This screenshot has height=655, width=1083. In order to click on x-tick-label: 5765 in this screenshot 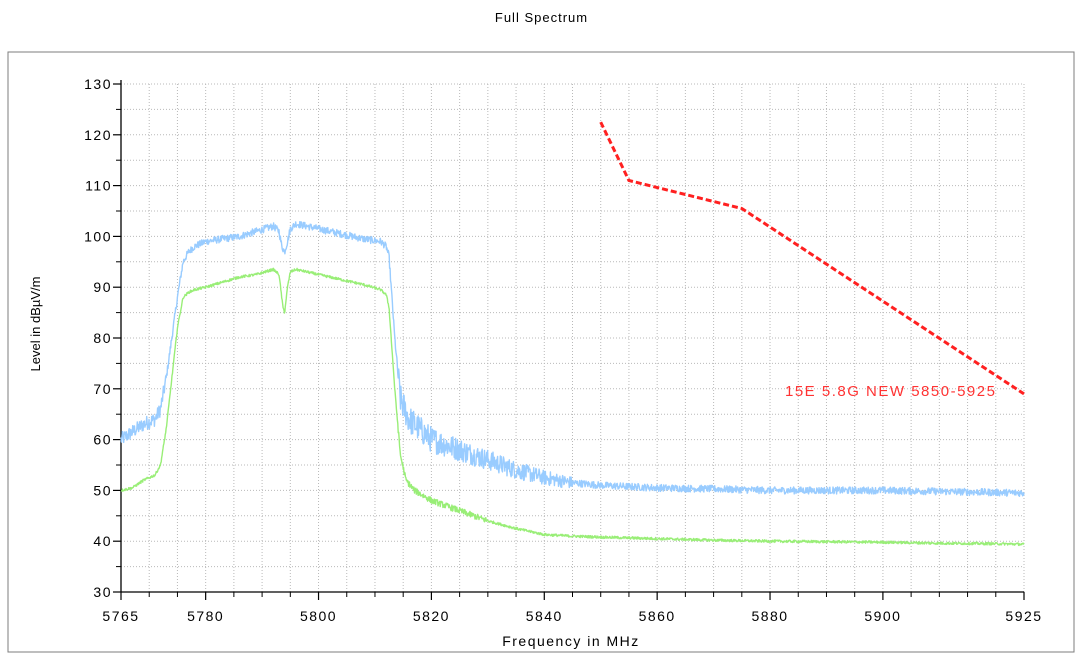, I will do `click(120, 616)`.